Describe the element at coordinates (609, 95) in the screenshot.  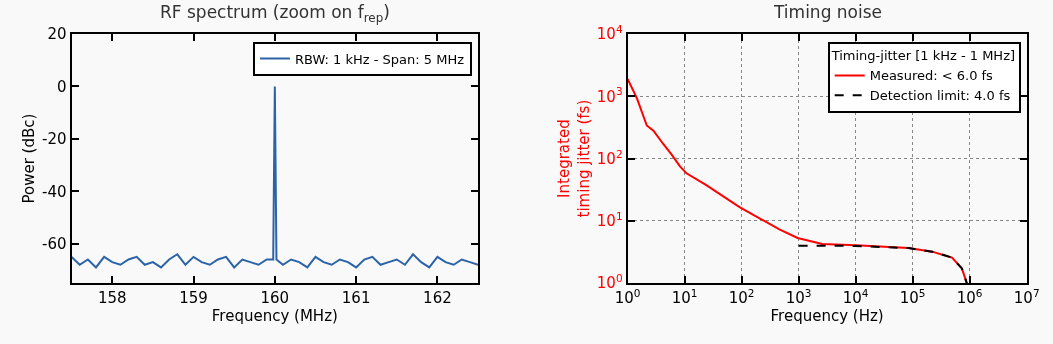
I see `y-tick-label: 10$^{3}$` at that location.